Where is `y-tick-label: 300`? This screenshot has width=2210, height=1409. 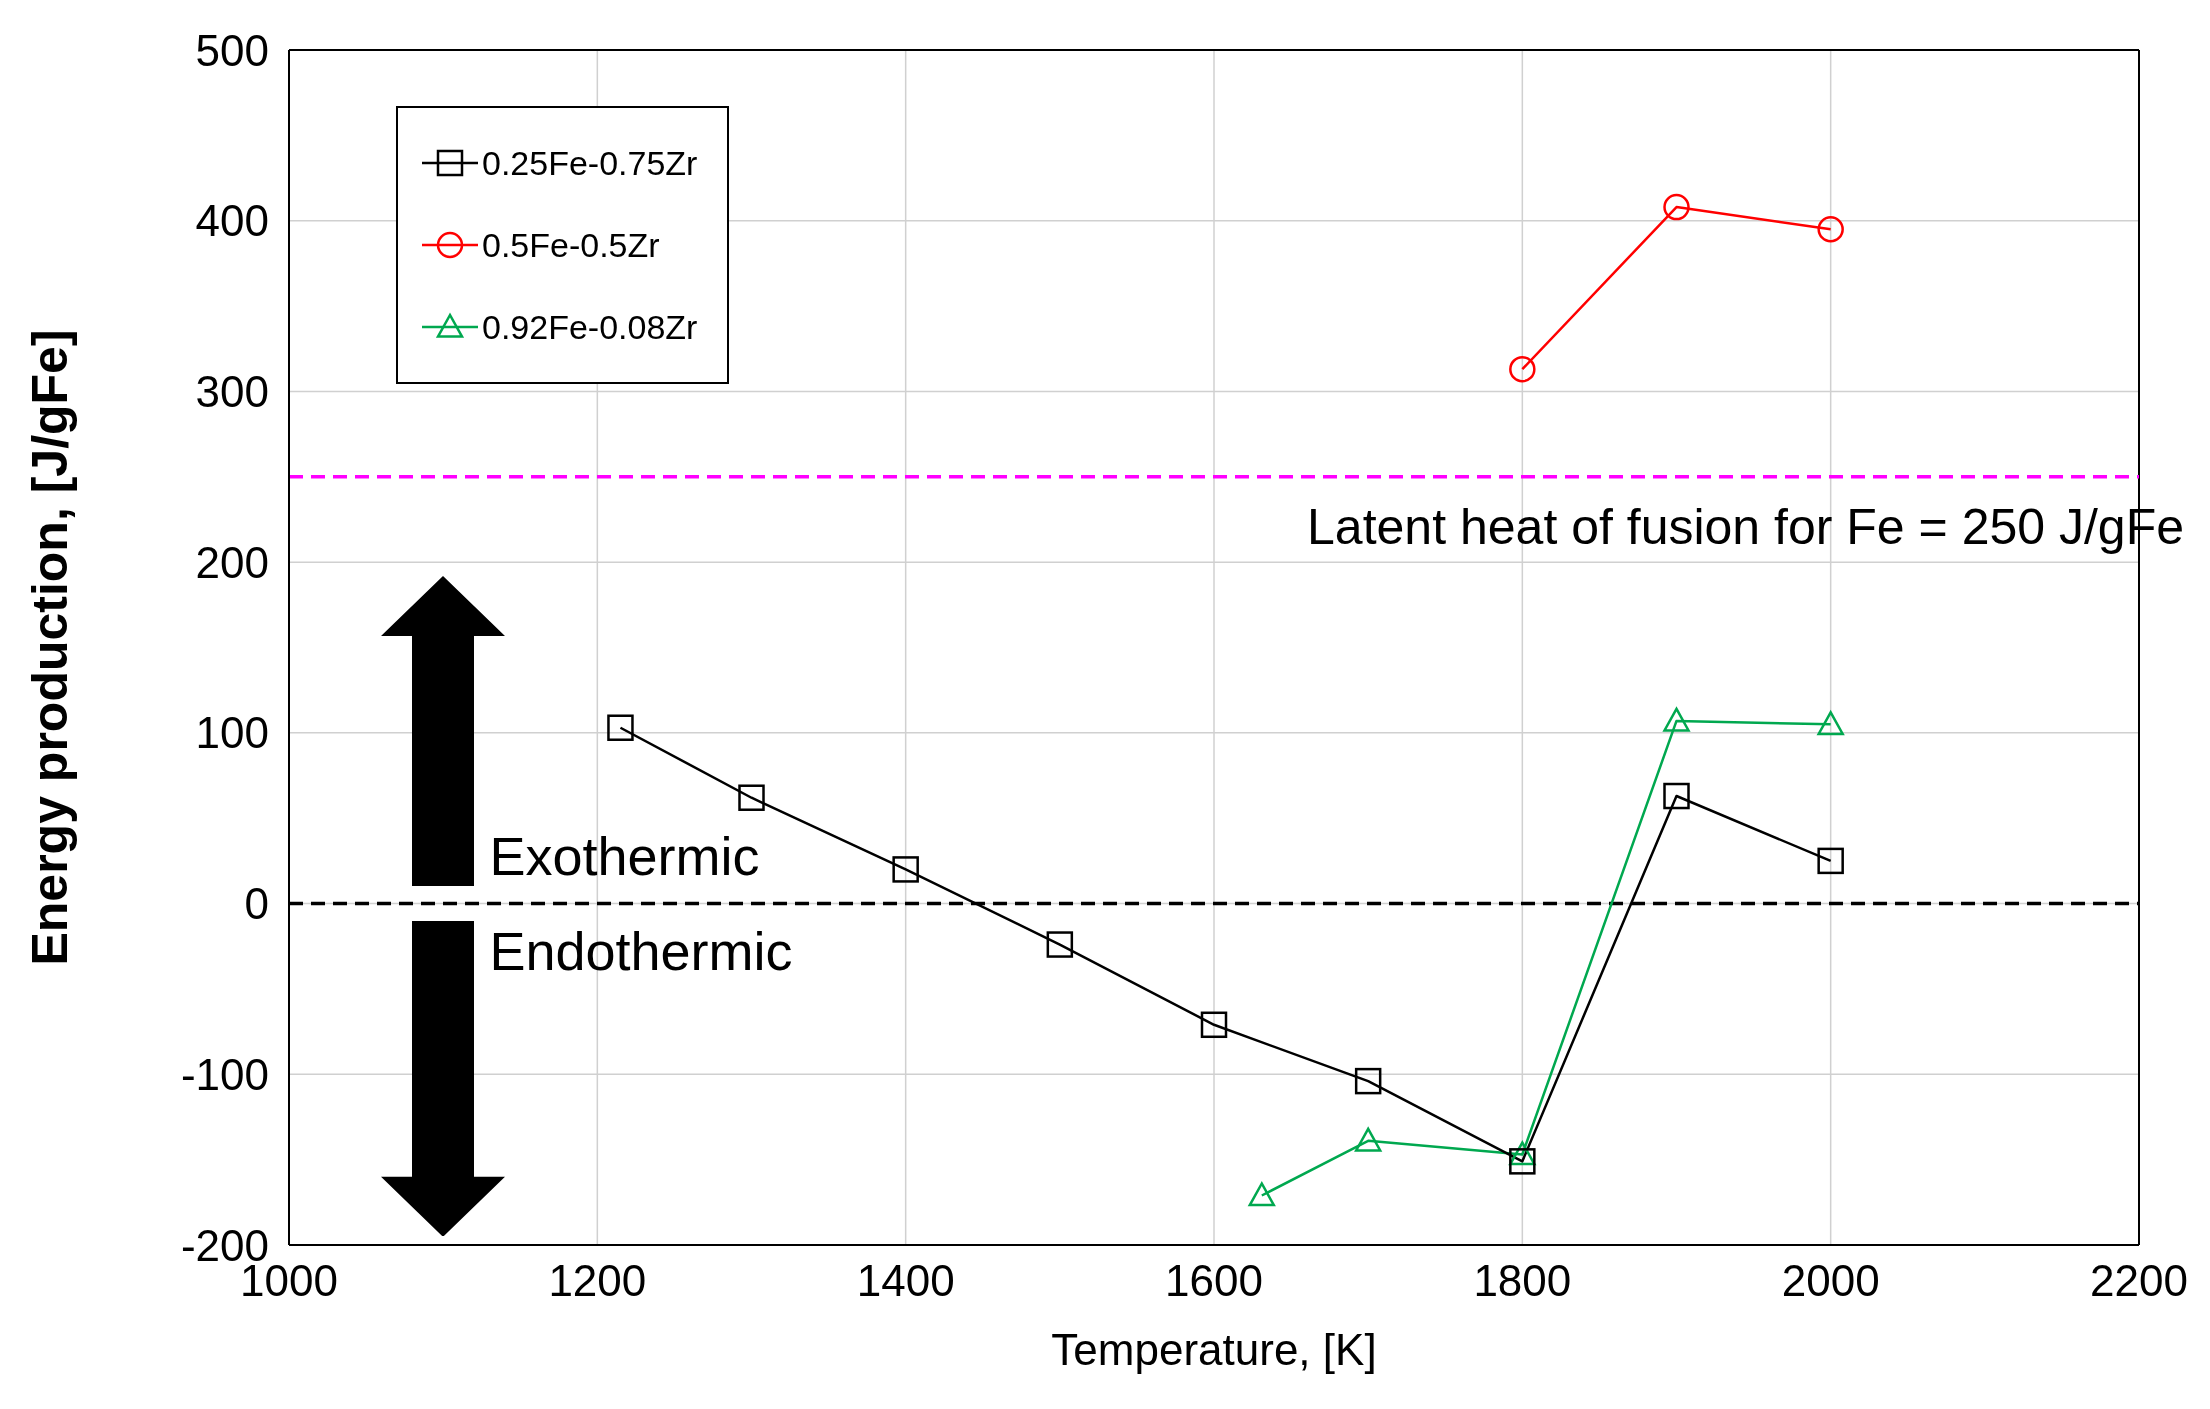 y-tick-label: 300 is located at coordinates (232, 392).